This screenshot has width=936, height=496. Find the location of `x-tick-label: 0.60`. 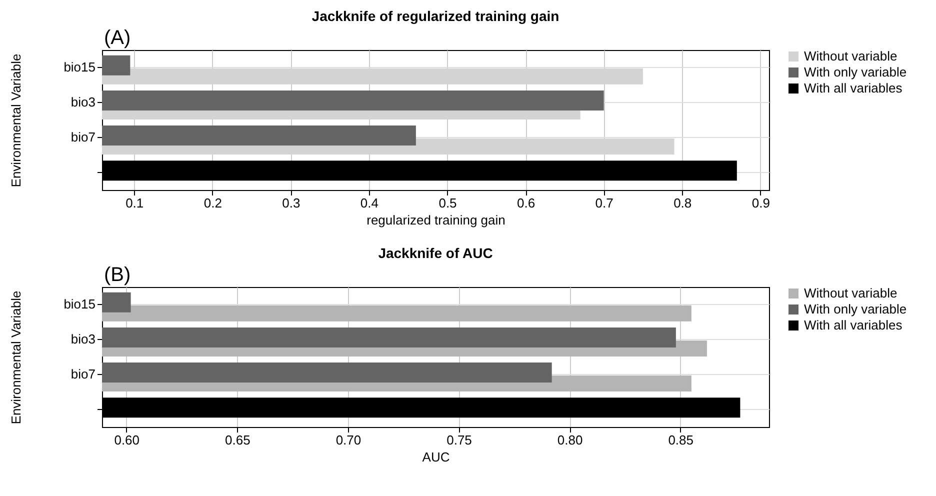

x-tick-label: 0.60 is located at coordinates (127, 440).